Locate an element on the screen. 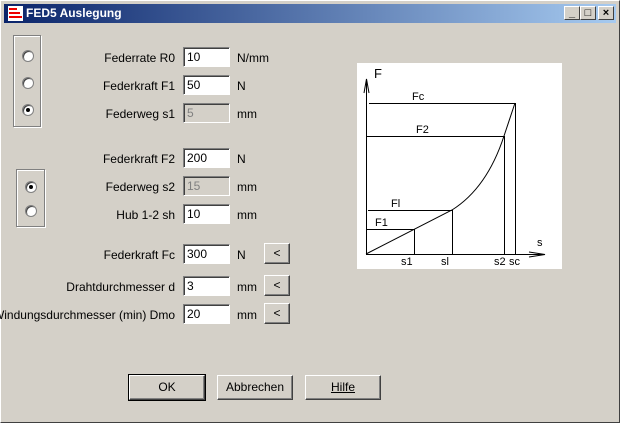 The height and width of the screenshot is (423, 620). radio-federkraft-f1 is located at coordinates (28, 83).